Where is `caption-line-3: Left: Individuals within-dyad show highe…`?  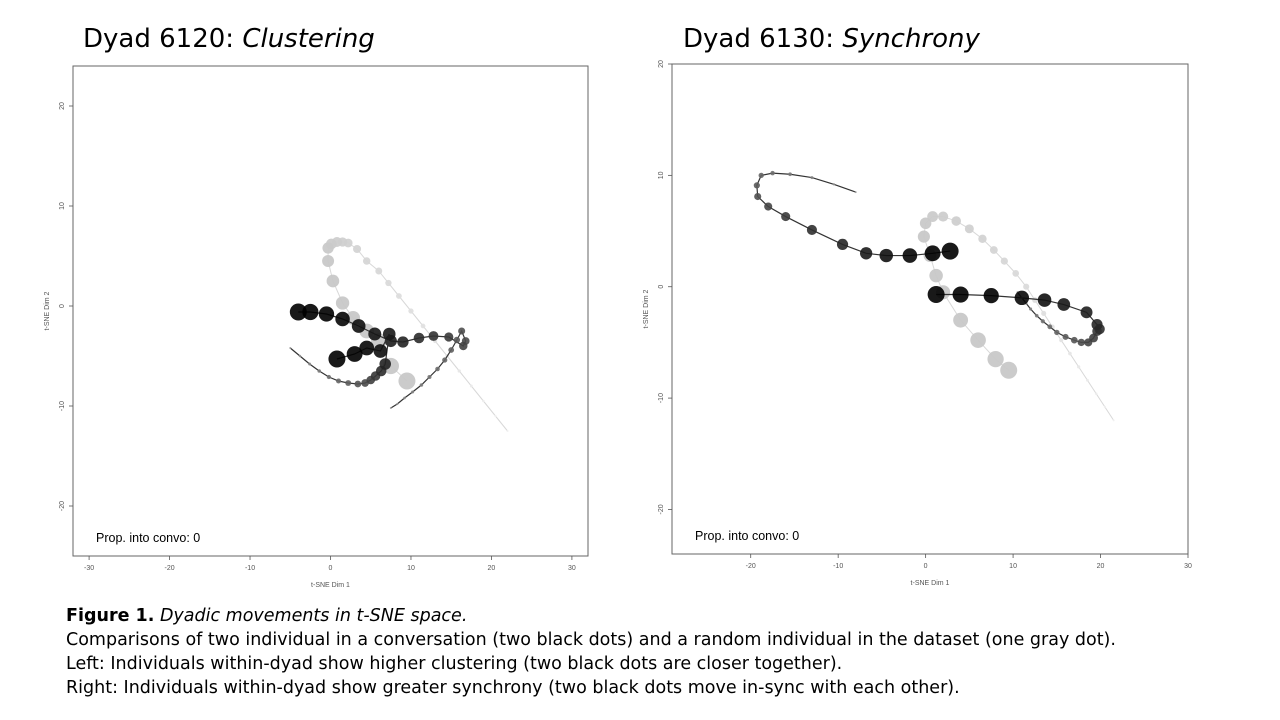 caption-line-3: Left: Individuals within-dyad show highe… is located at coordinates (454, 664).